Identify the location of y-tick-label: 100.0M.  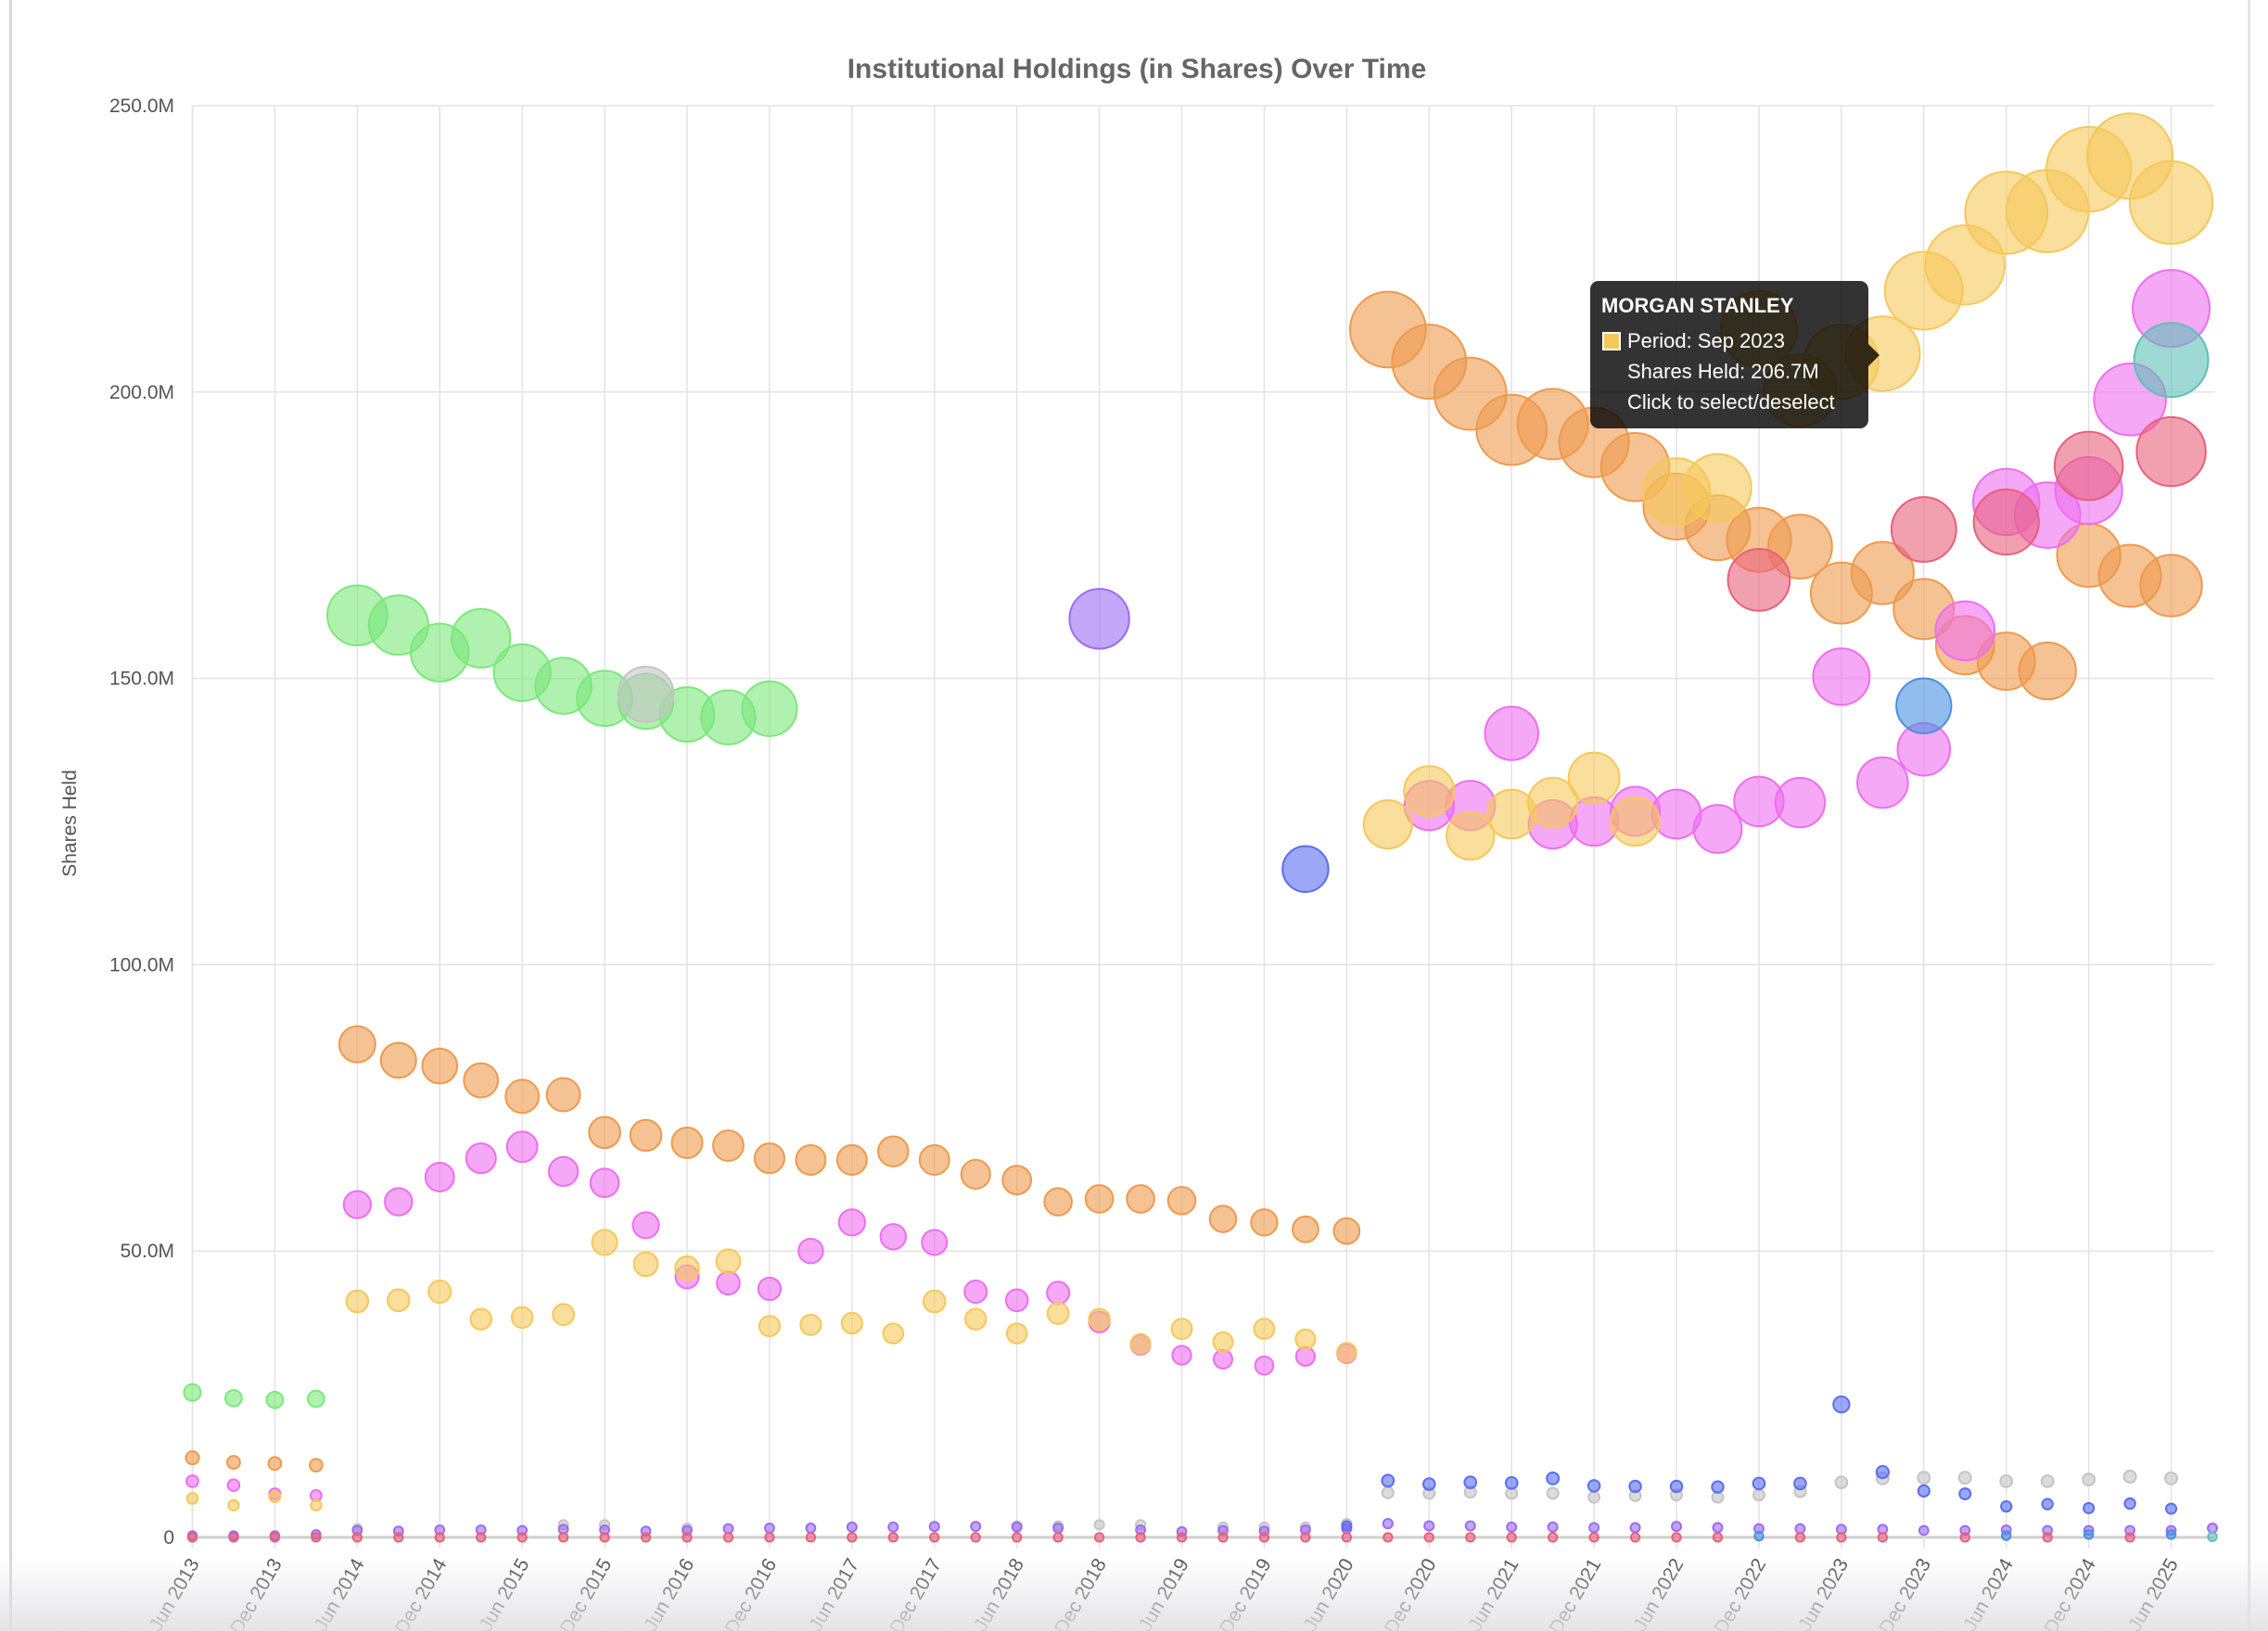
(141, 964).